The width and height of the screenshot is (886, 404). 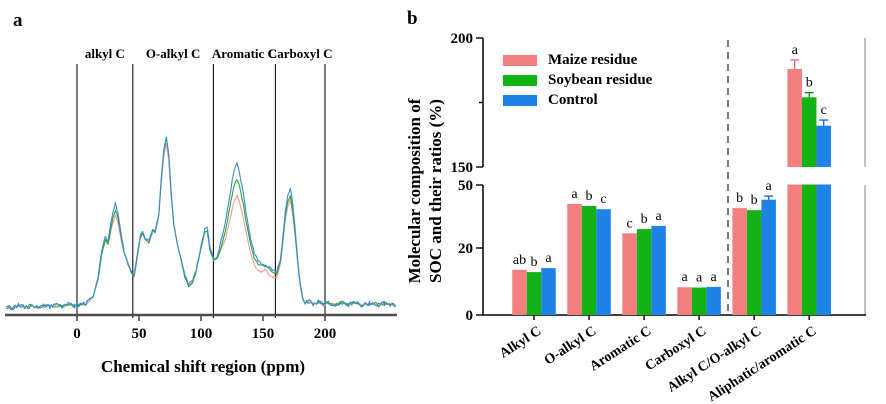 I want to click on legend-item-control: Control, so click(x=577, y=100).